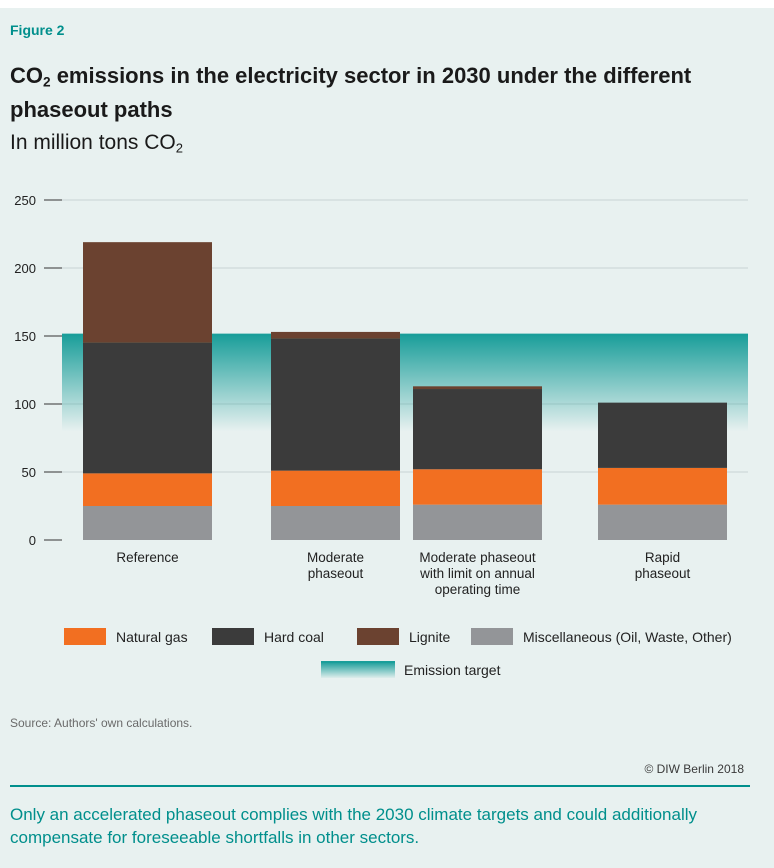 The width and height of the screenshot is (774, 868). Describe the element at coordinates (378, 636) in the screenshot. I see `legend-swatch-lignite` at that location.